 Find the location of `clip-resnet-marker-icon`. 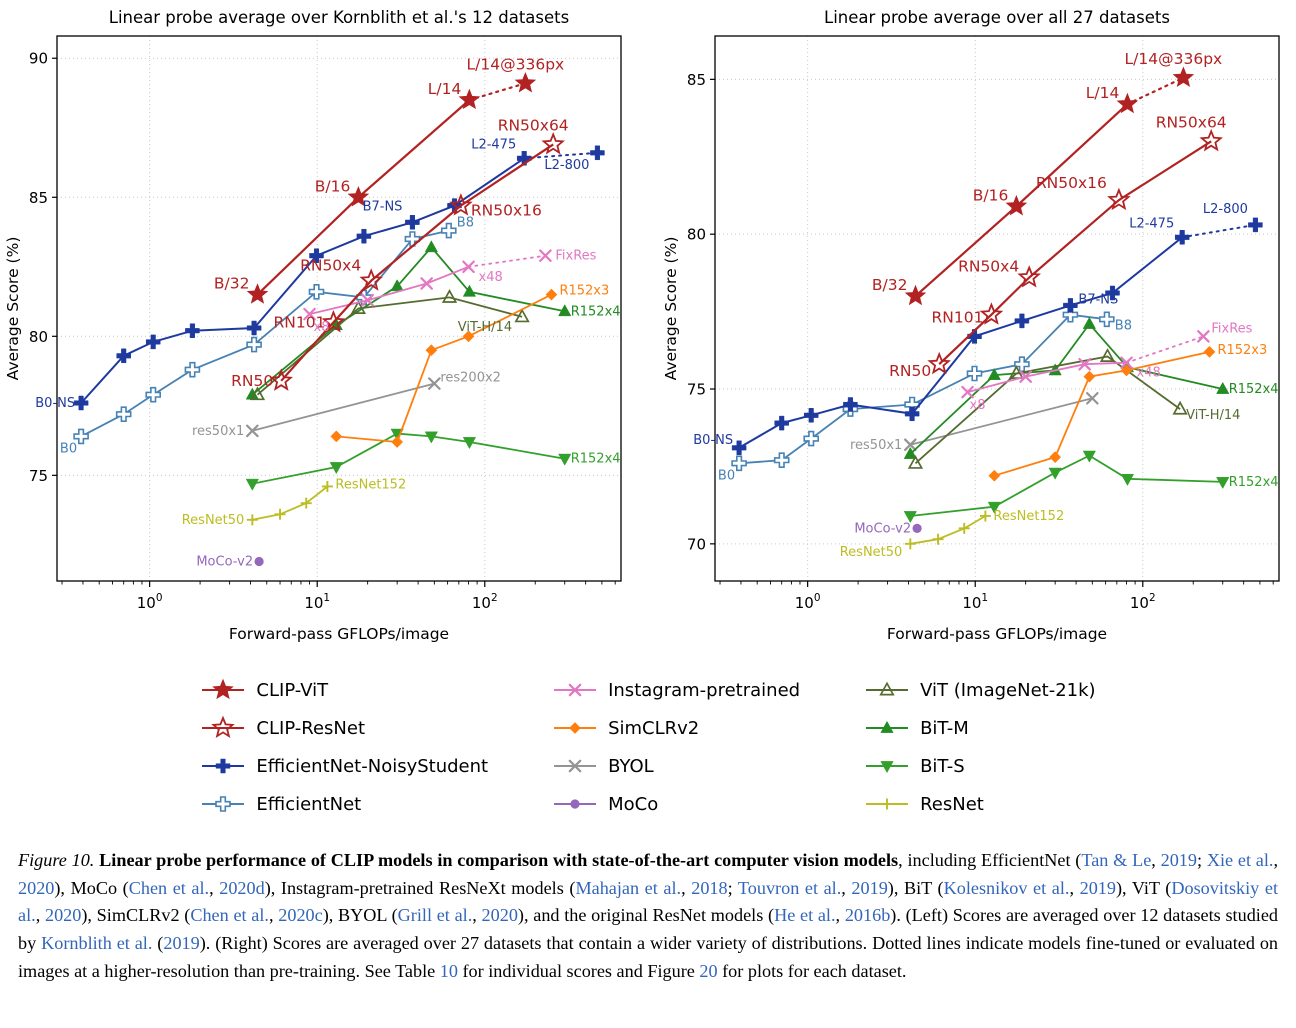

clip-resnet-marker-icon is located at coordinates (223, 727).